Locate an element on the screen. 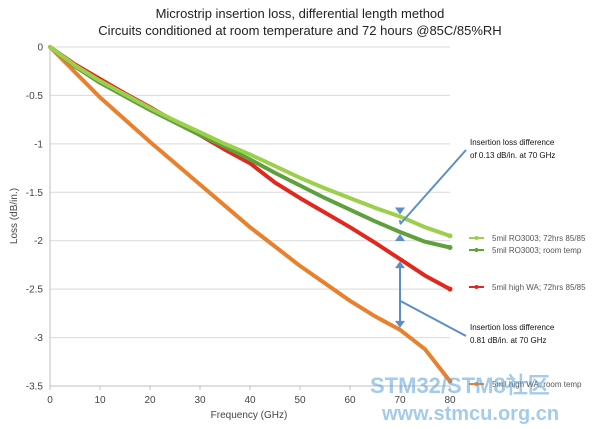 The width and height of the screenshot is (600, 429). y-tick-label: -3.5 is located at coordinates (35, 387).